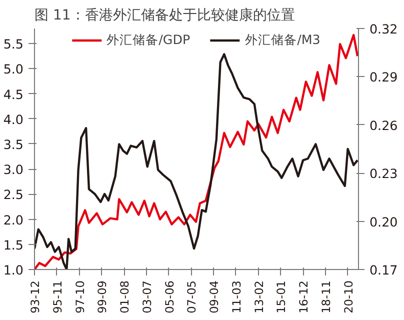 The image size is (404, 320). What do you see at coordinates (57, 297) in the screenshot?
I see `x-tick-label: 95-11` at bounding box center [57, 297].